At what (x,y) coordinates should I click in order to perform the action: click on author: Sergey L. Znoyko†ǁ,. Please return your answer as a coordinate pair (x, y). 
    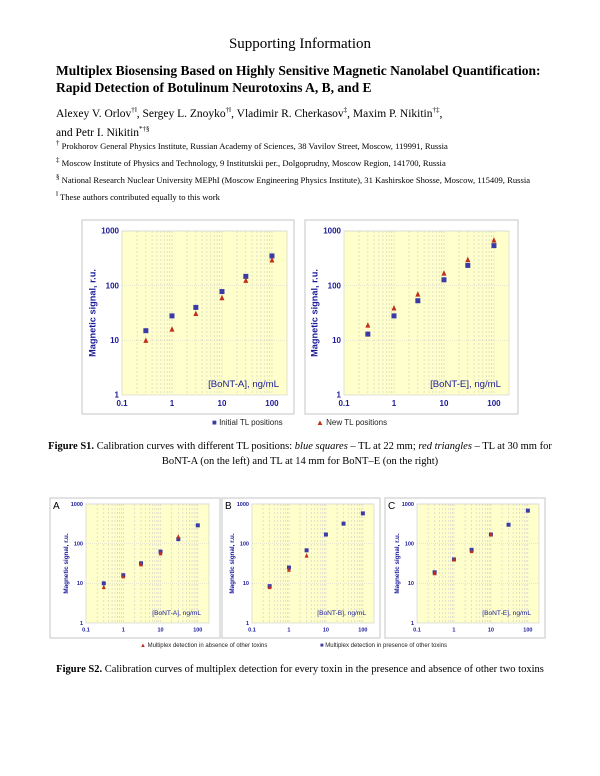
    Looking at the image, I should click on (189, 113).